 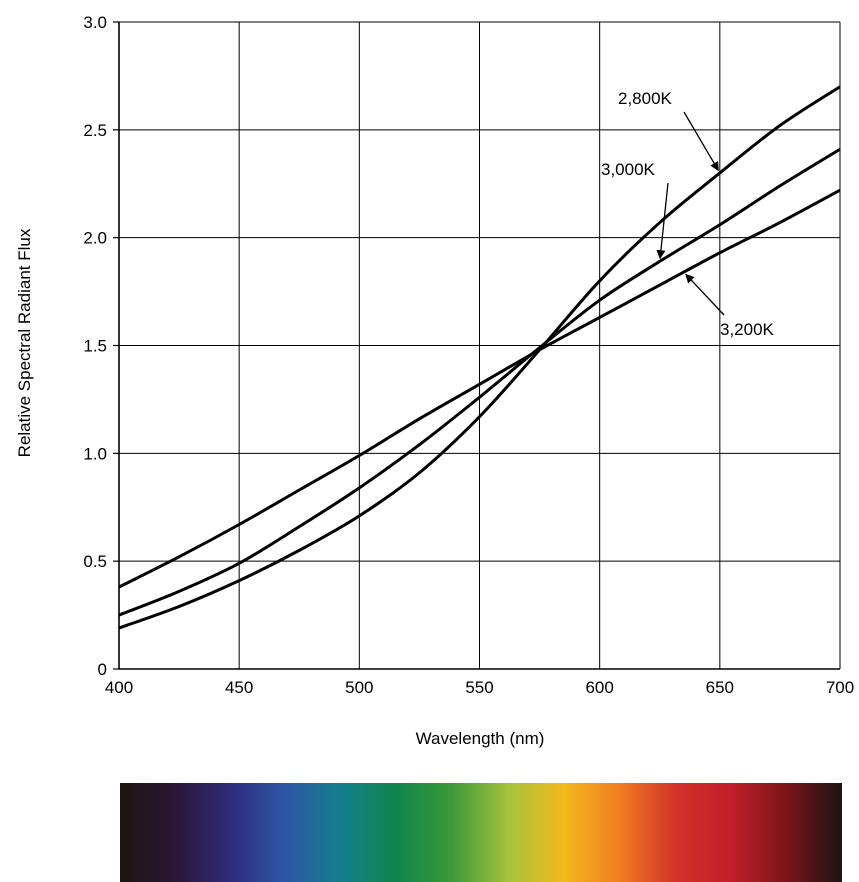 What do you see at coordinates (95, 238) in the screenshot?
I see `y-tick-label: 2.0` at bounding box center [95, 238].